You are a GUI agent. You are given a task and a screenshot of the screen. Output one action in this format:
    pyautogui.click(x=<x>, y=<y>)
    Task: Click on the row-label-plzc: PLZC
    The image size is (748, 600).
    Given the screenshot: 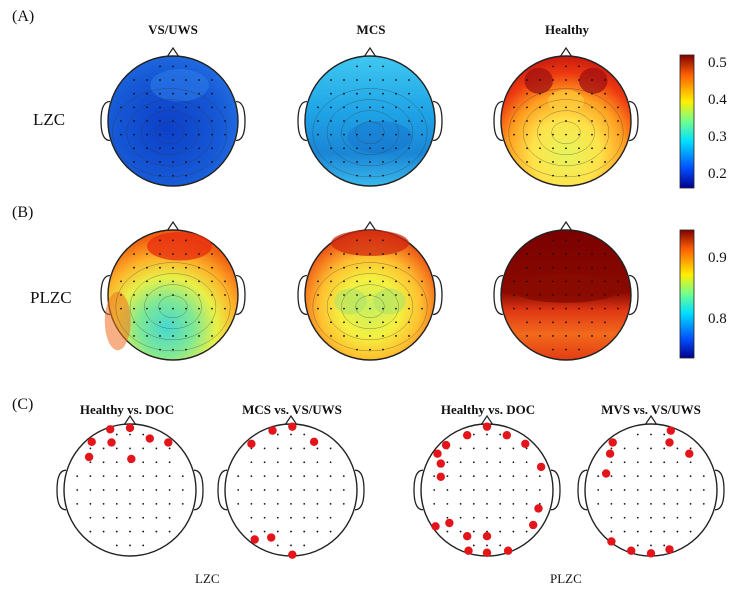 What is the action you would take?
    pyautogui.click(x=51, y=297)
    